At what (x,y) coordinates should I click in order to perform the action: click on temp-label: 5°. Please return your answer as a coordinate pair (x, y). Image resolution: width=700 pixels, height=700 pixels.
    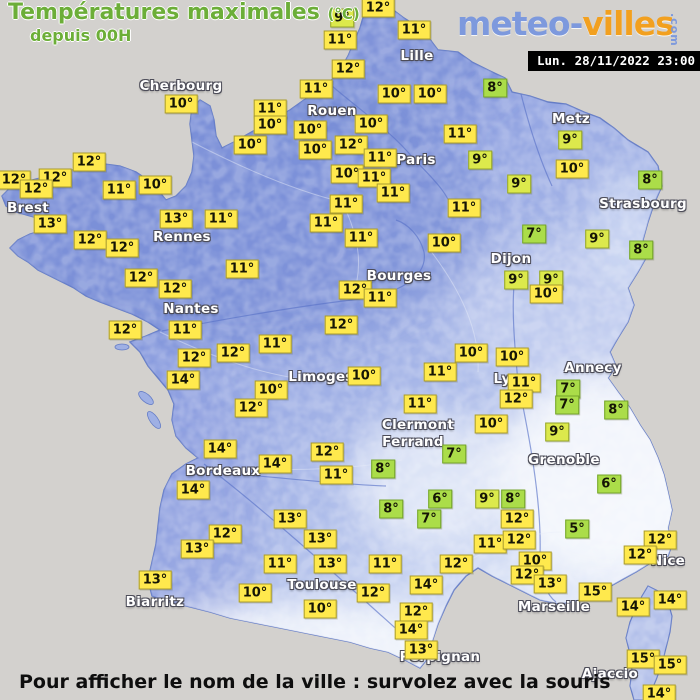
    Looking at the image, I should click on (577, 529).